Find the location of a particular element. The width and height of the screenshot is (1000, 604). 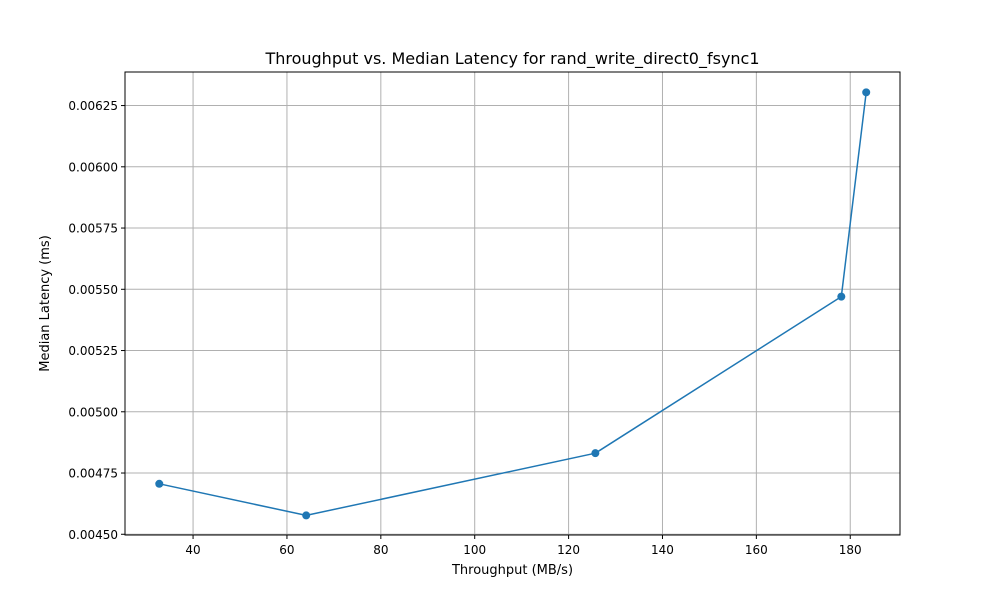

y-tick-label: 0.00575 is located at coordinates (93, 229).